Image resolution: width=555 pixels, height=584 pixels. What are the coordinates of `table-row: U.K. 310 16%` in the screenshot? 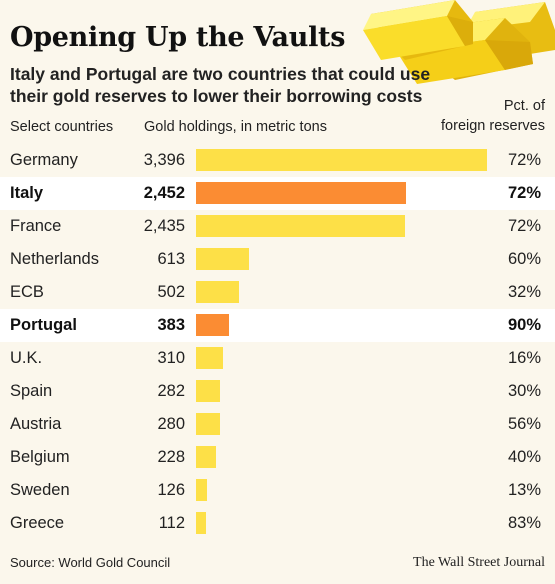 It's located at (277, 358).